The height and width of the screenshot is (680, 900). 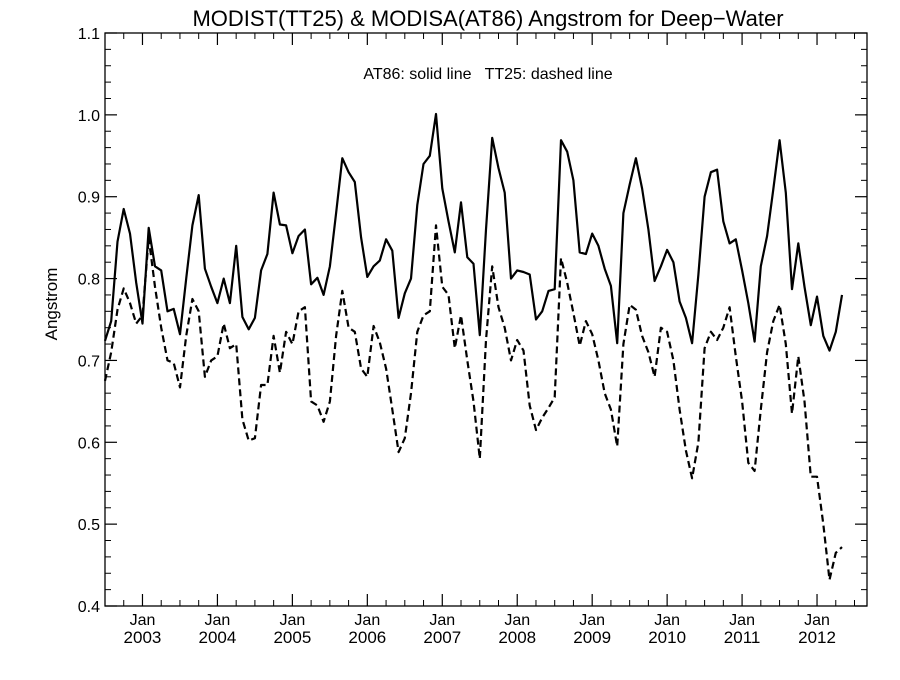 I want to click on y-tick-label: 0.7, so click(x=89, y=361).